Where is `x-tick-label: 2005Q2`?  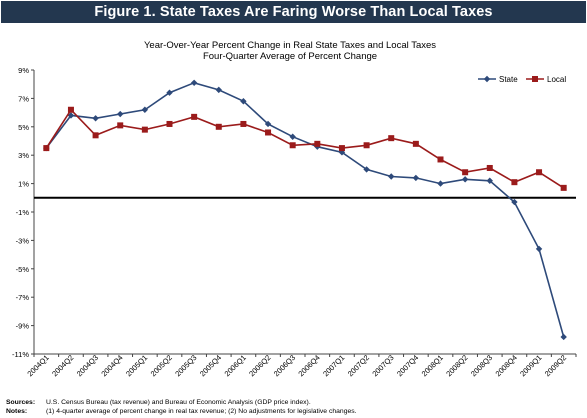
x-tick-label: 2005Q2 is located at coordinates (161, 365).